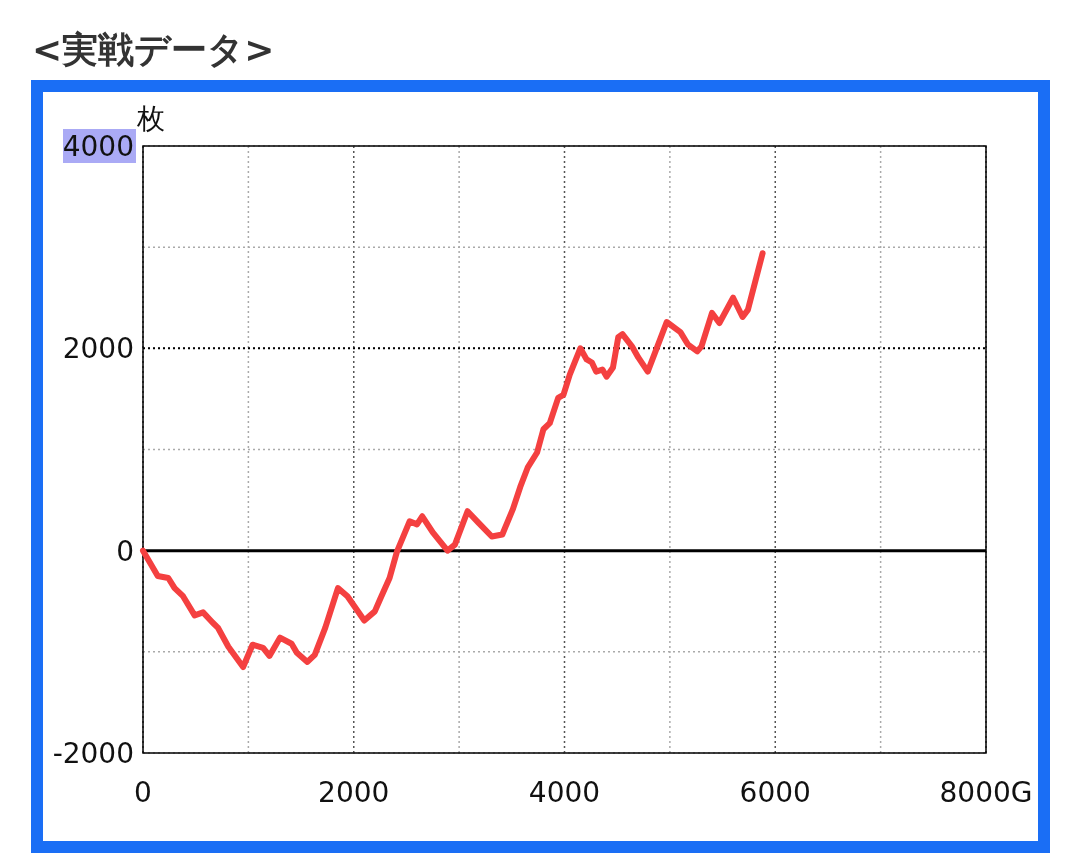  I want to click on y-tick-label: 0, so click(125, 551).